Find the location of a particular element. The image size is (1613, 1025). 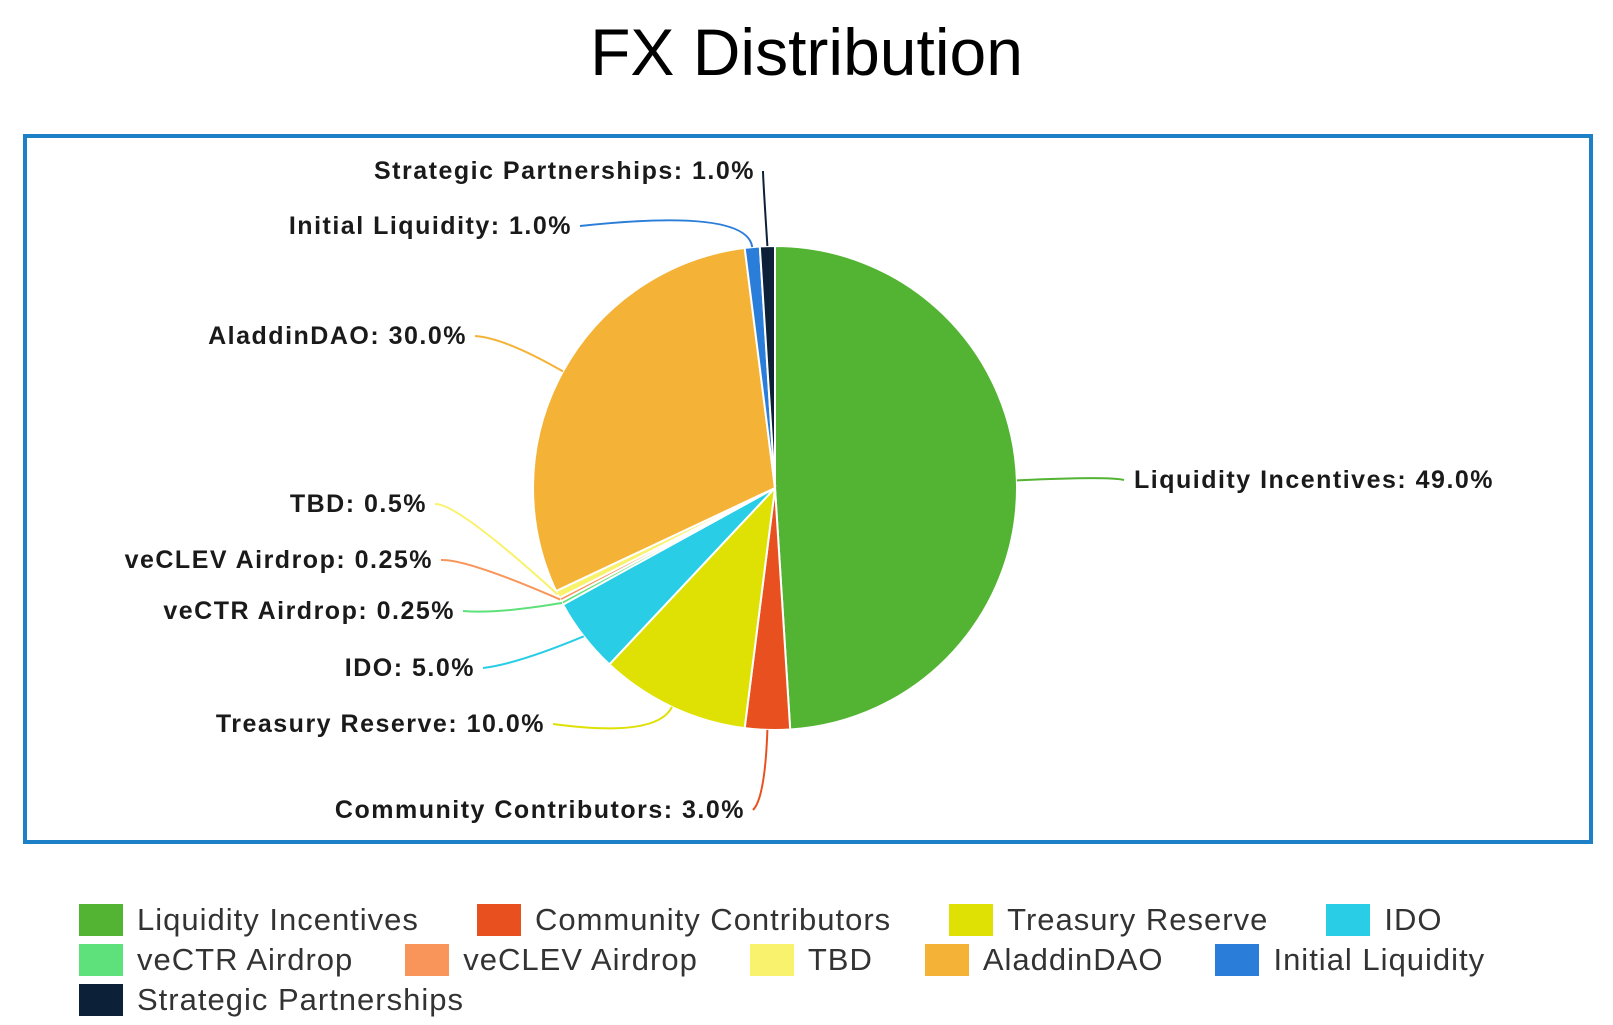

legend-item-vectr-airdrop: veCTR Airdrop is located at coordinates (216, 960).